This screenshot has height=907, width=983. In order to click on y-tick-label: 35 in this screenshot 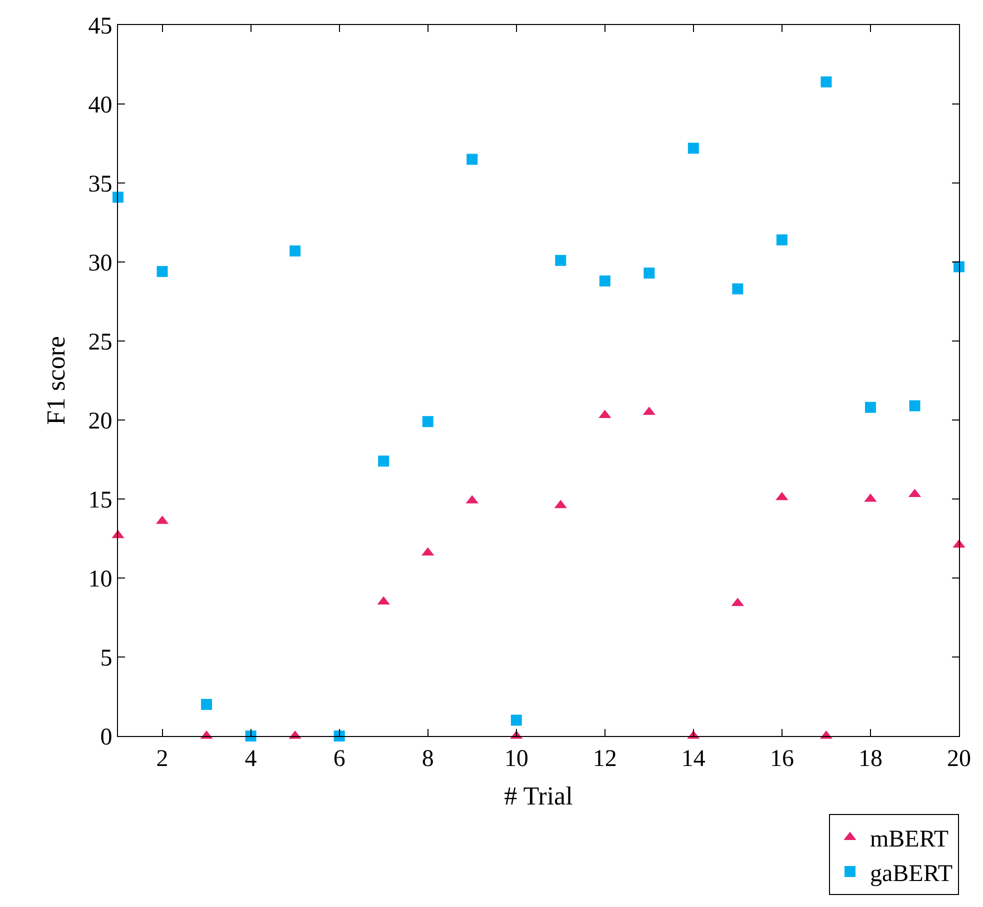, I will do `click(100, 184)`.